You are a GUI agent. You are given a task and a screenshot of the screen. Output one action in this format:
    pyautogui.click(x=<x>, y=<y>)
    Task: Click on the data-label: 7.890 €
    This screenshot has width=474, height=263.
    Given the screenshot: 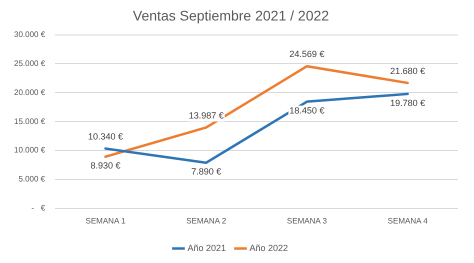 What is the action you would take?
    pyautogui.click(x=206, y=171)
    